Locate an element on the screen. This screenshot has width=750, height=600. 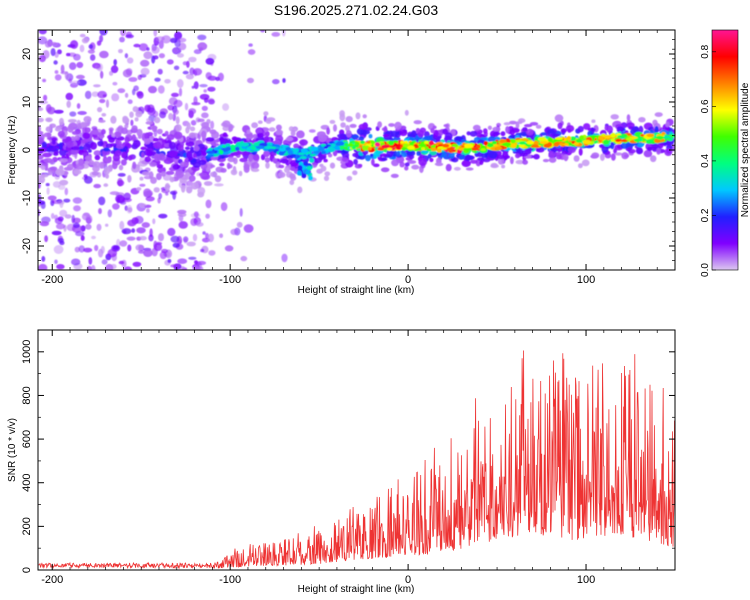
y-tick-label: 600 is located at coordinates (27, 439).